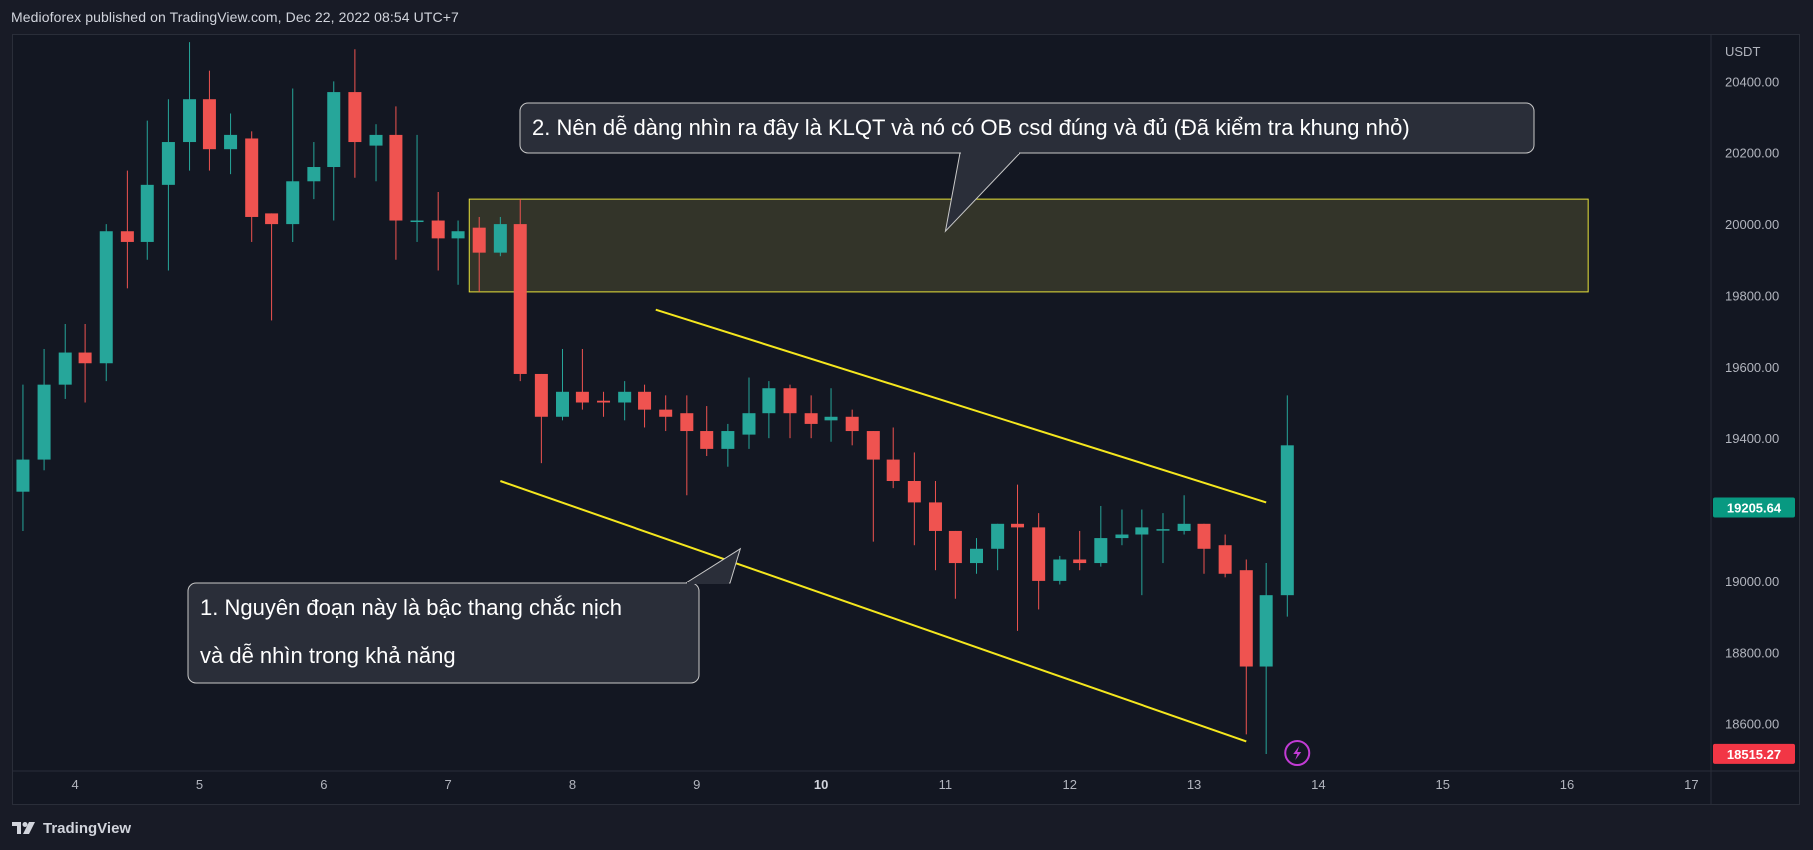  What do you see at coordinates (328, 655) in the screenshot?
I see `callout-1-text: và dễ nhìn trong khả năng` at bounding box center [328, 655].